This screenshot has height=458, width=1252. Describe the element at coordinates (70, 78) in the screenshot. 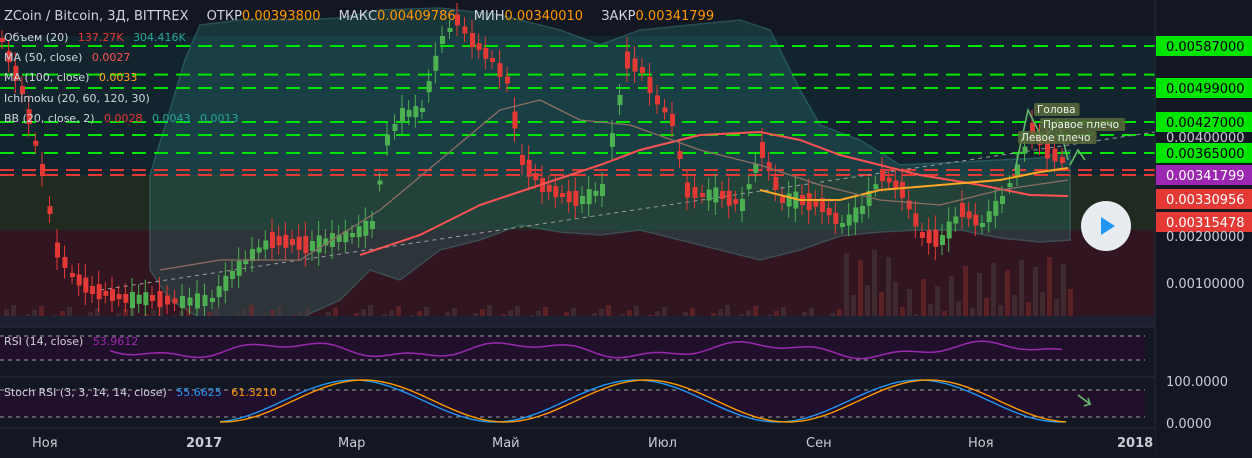

I see `ma100-legend: MA (100, close) 0.0033` at that location.